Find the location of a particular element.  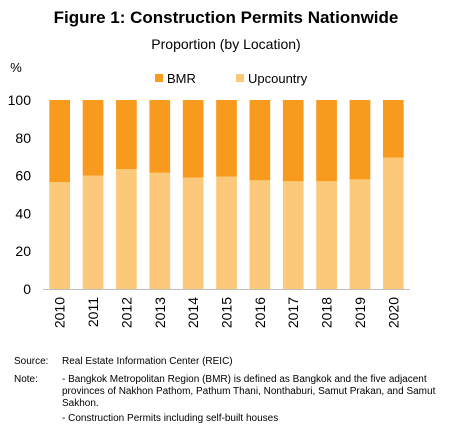

bar-upcountry-2020 is located at coordinates (393, 223).